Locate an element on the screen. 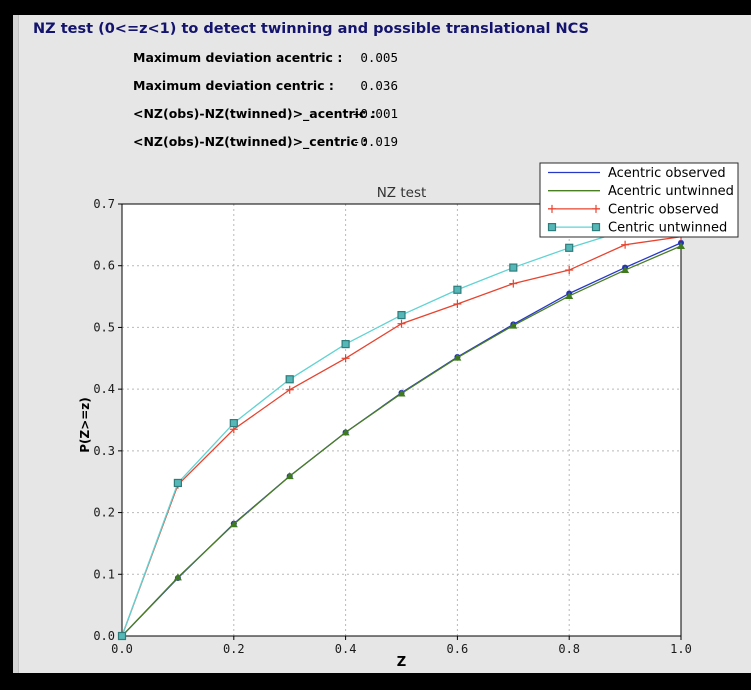  legend-label-acentric-untwinned: Acentric untwinned is located at coordinates (671, 191).